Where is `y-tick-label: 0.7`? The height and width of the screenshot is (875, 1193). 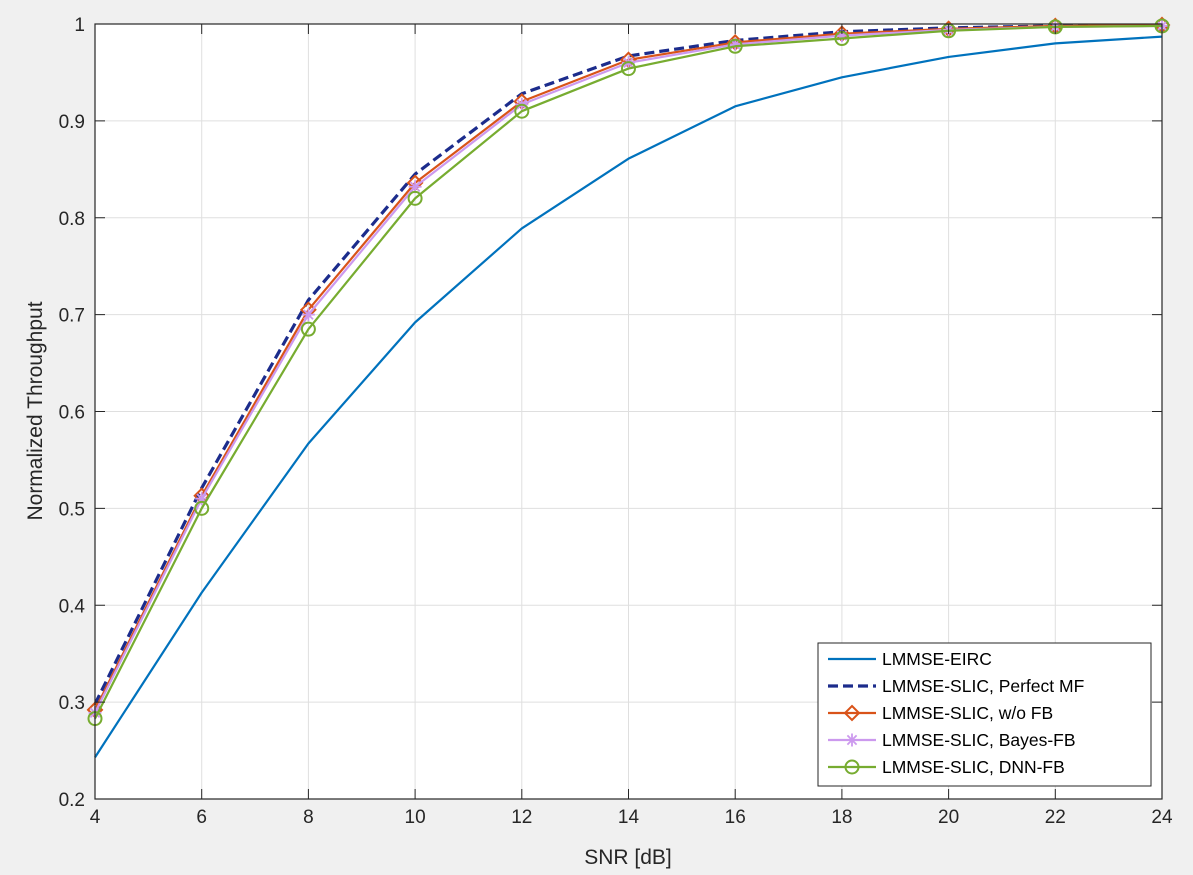
y-tick-label: 0.7 is located at coordinates (72, 316).